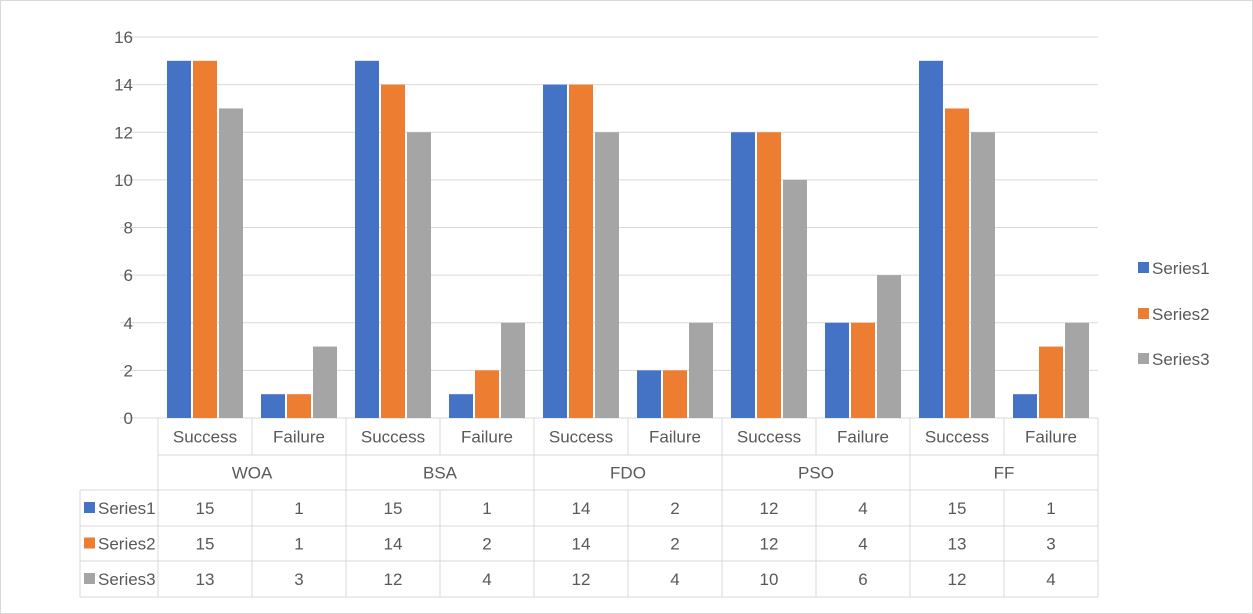 This screenshot has width=1253, height=614. Describe the element at coordinates (127, 508) in the screenshot. I see `table-series-label: Series1` at that location.